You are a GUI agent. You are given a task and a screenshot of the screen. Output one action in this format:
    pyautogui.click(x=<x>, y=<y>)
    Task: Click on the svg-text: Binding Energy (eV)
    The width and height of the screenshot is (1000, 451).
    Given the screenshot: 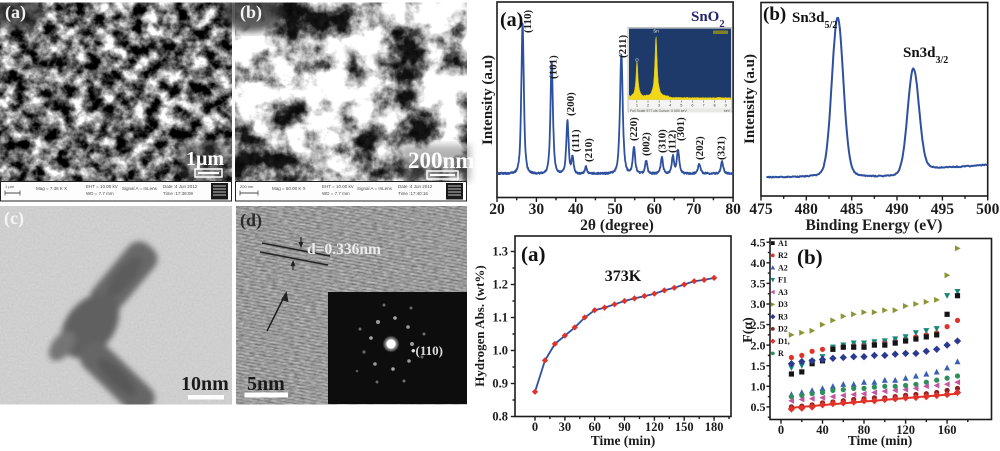 What is the action you would take?
    pyautogui.click(x=874, y=225)
    